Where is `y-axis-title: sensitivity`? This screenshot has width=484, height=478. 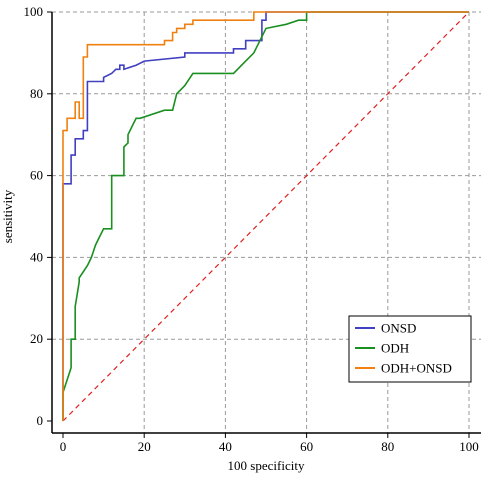
y-axis-title: sensitivity is located at coordinates (7, 216).